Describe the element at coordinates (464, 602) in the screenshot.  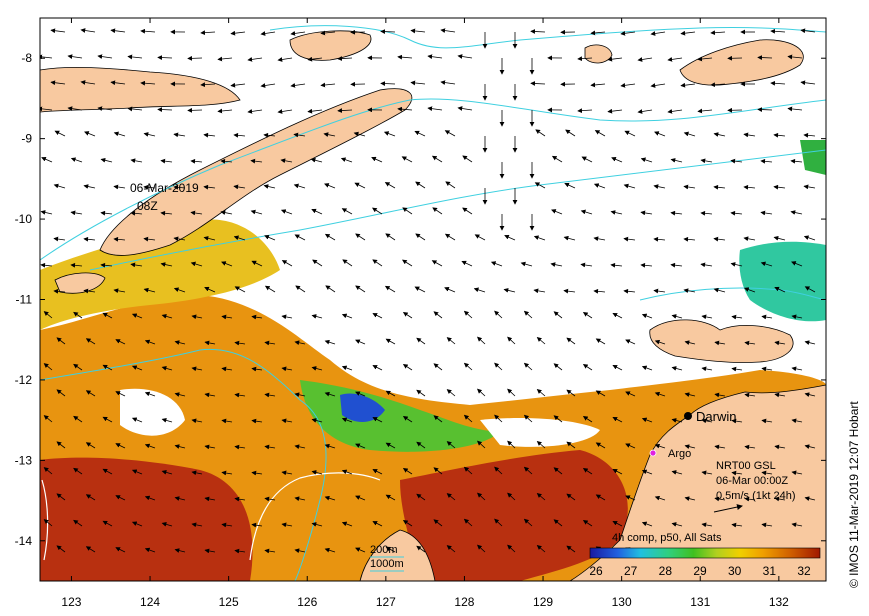
I see `lon-tick-label: 128` at that location.